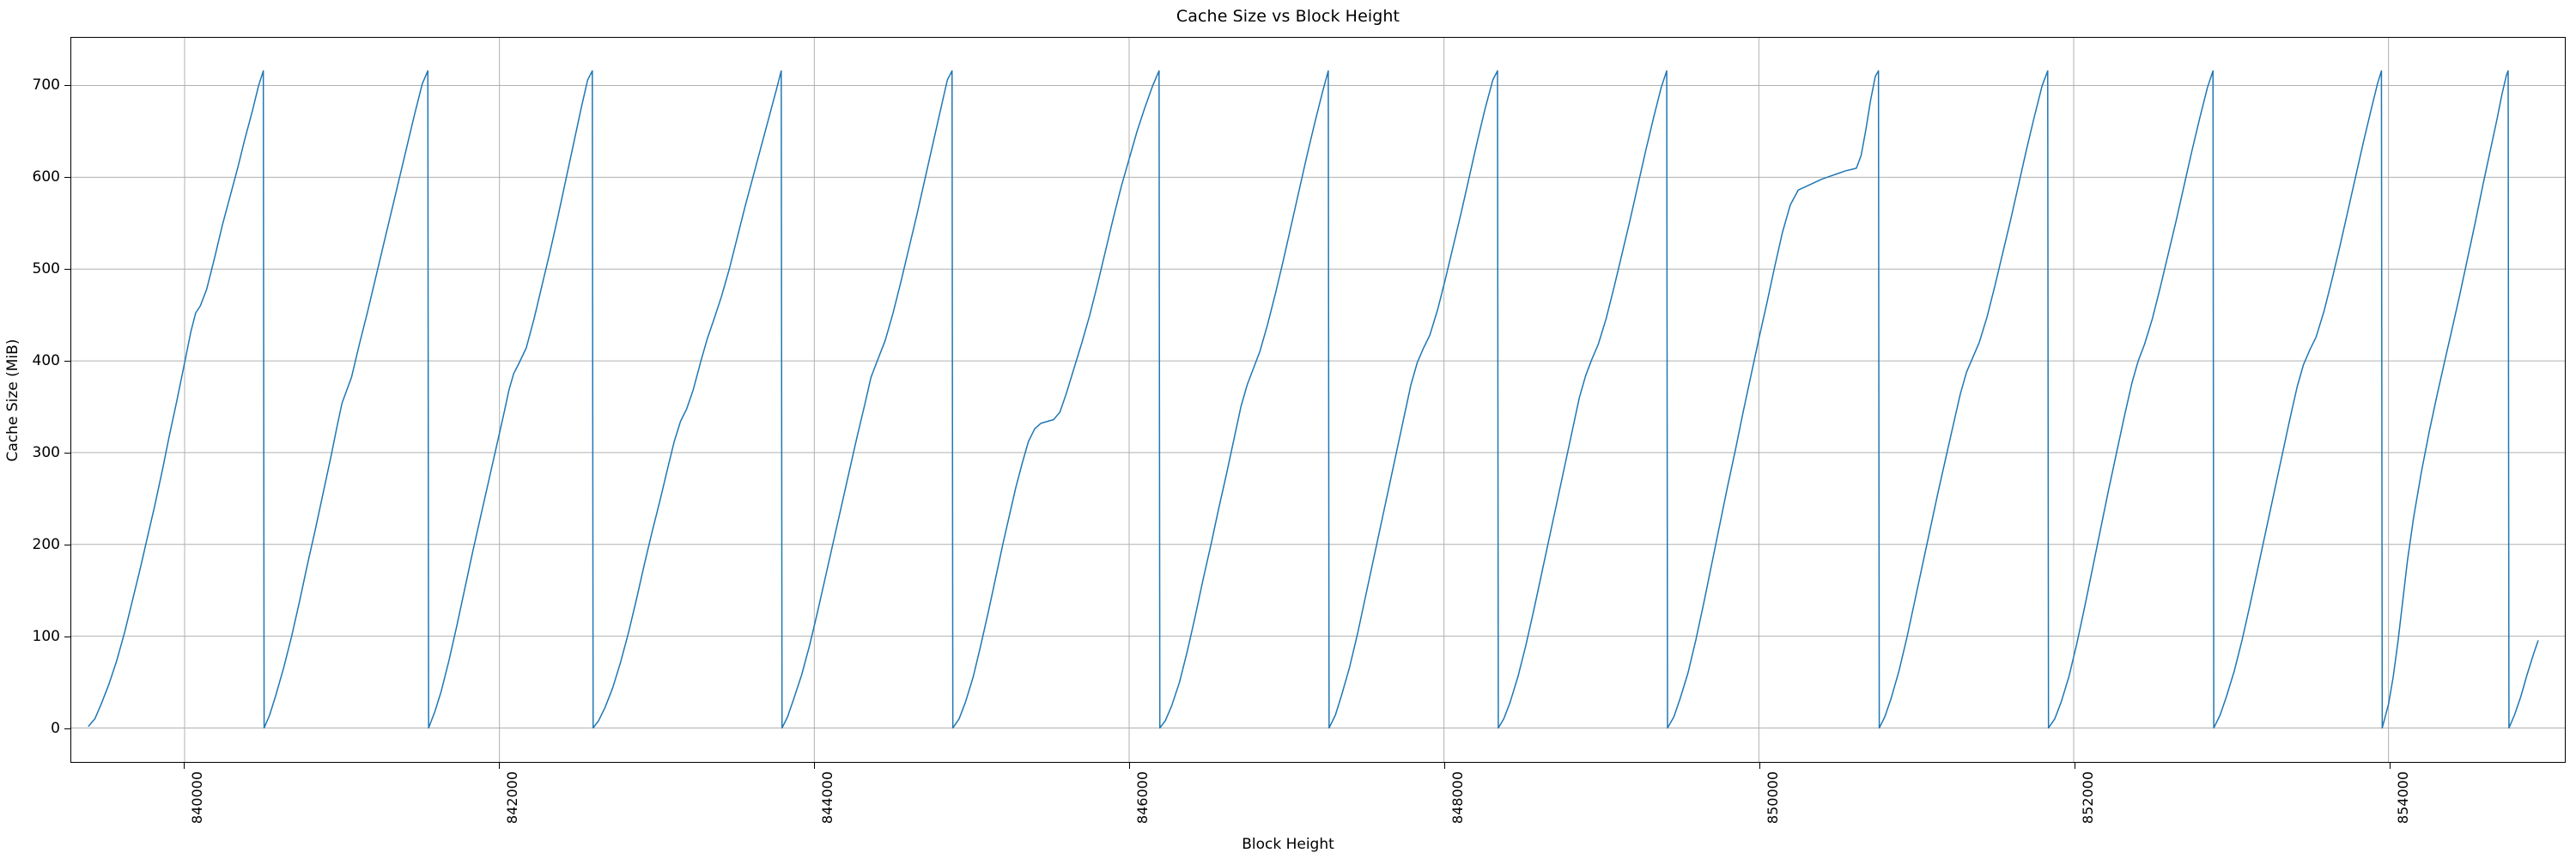 The height and width of the screenshot is (859, 2576). I want to click on y-tick-label: 500, so click(46, 268).